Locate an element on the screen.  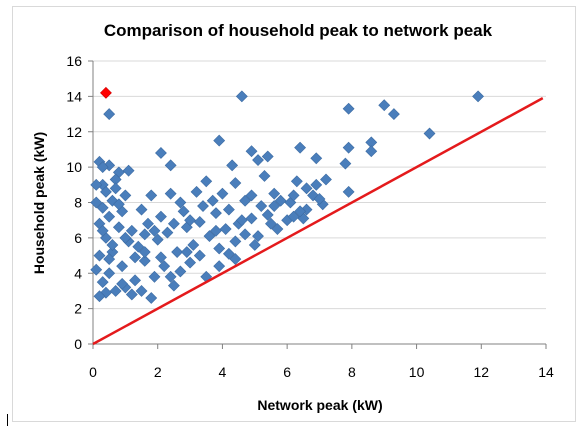
highlight-point is located at coordinates (106, 92).